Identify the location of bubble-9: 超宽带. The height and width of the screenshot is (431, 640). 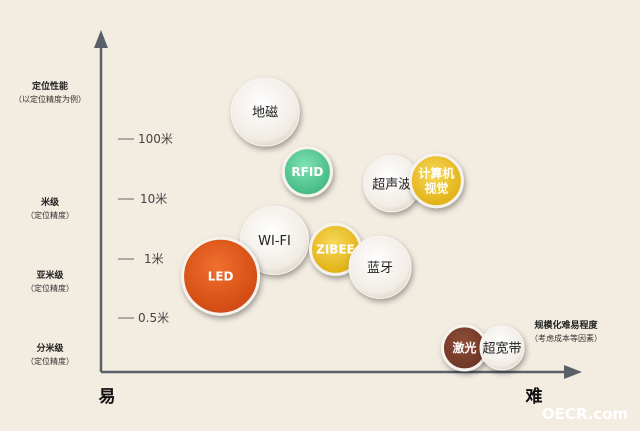
(502, 348).